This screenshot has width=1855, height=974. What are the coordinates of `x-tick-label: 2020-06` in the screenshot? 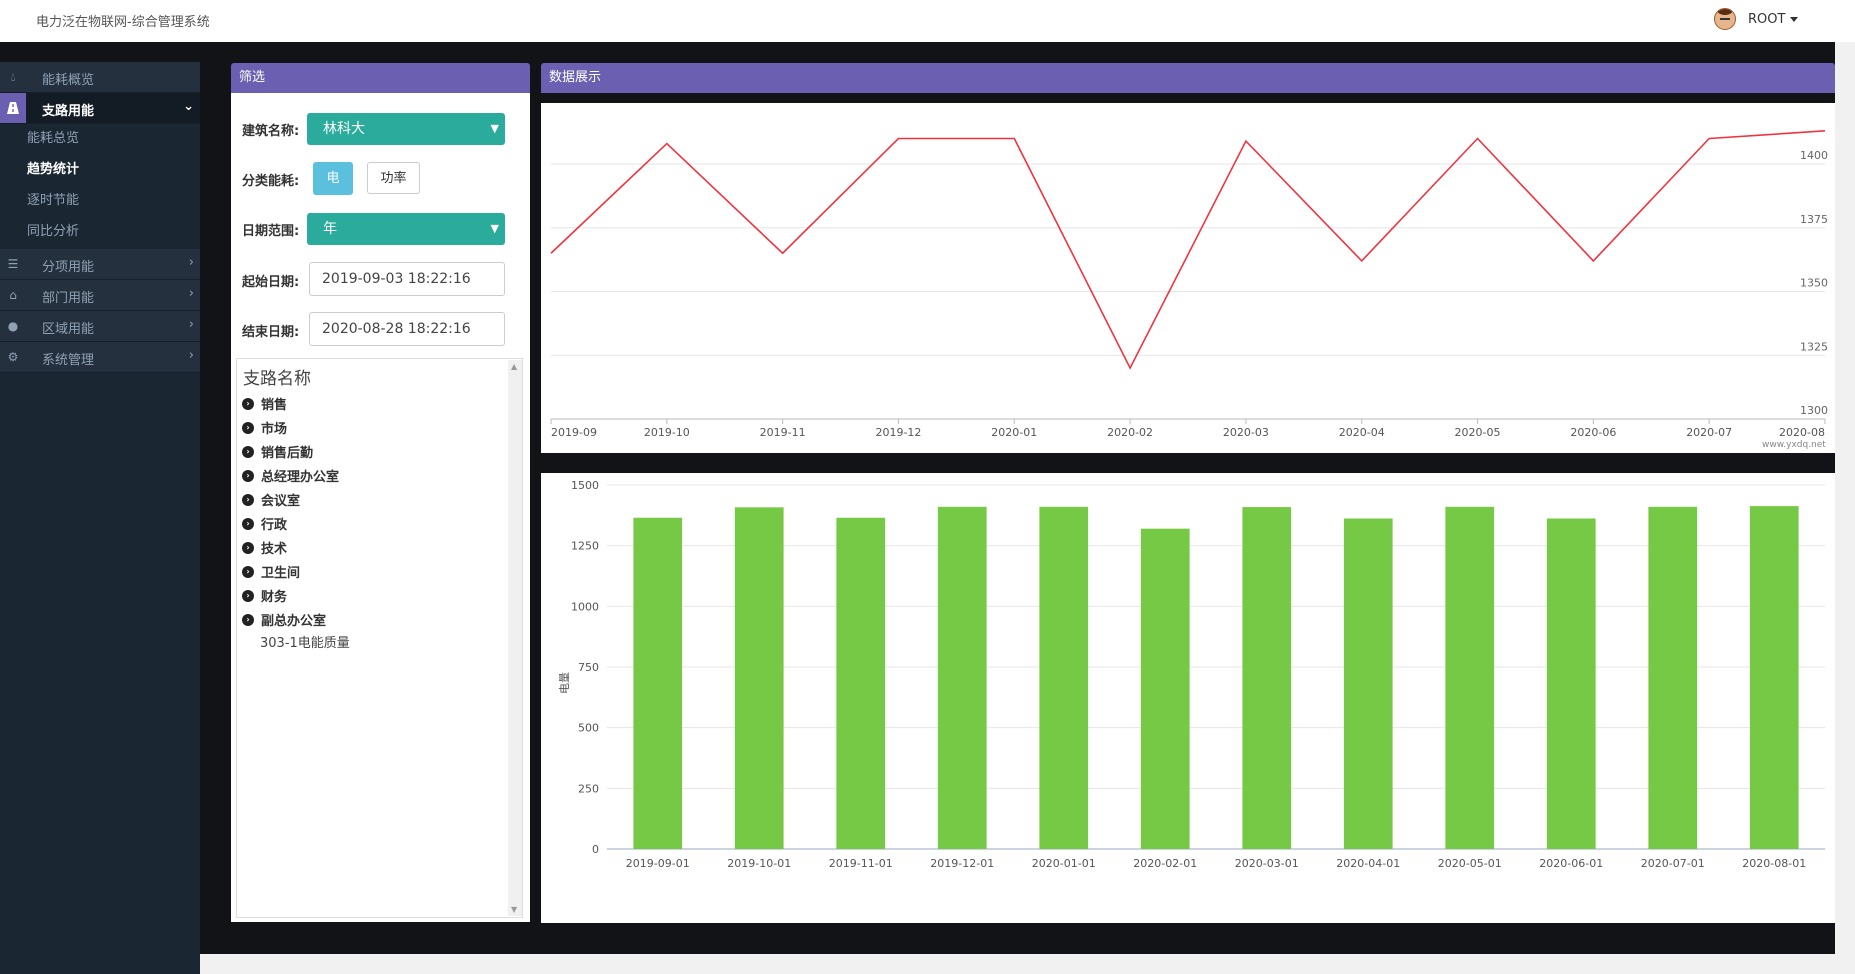 It's located at (1593, 432).